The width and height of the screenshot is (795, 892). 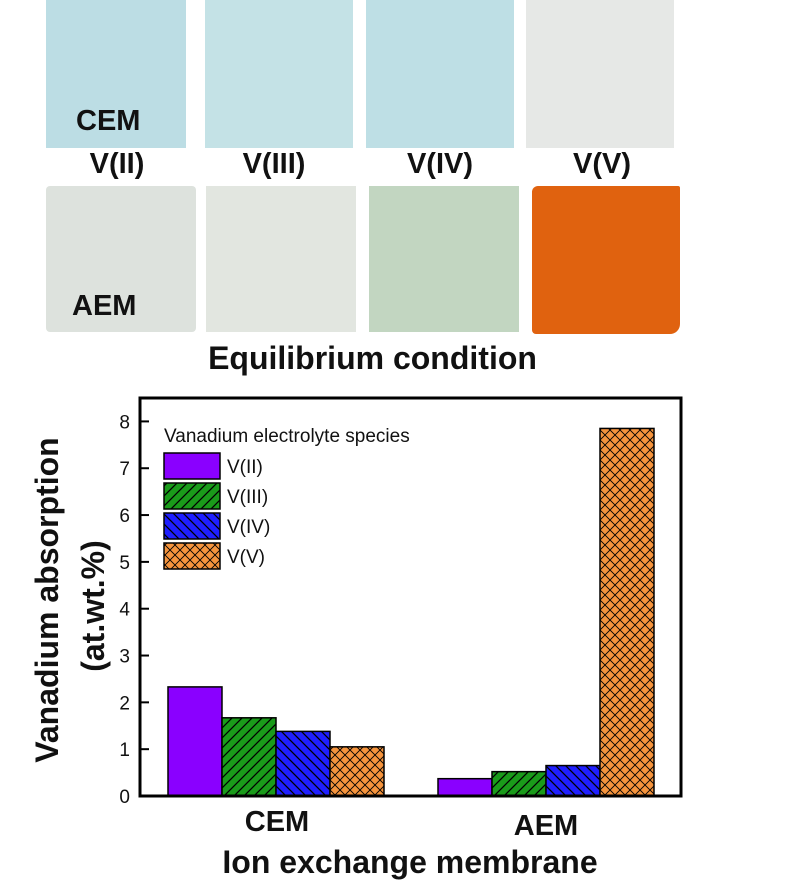 I want to click on species-label-v2: V(II), so click(x=117, y=164).